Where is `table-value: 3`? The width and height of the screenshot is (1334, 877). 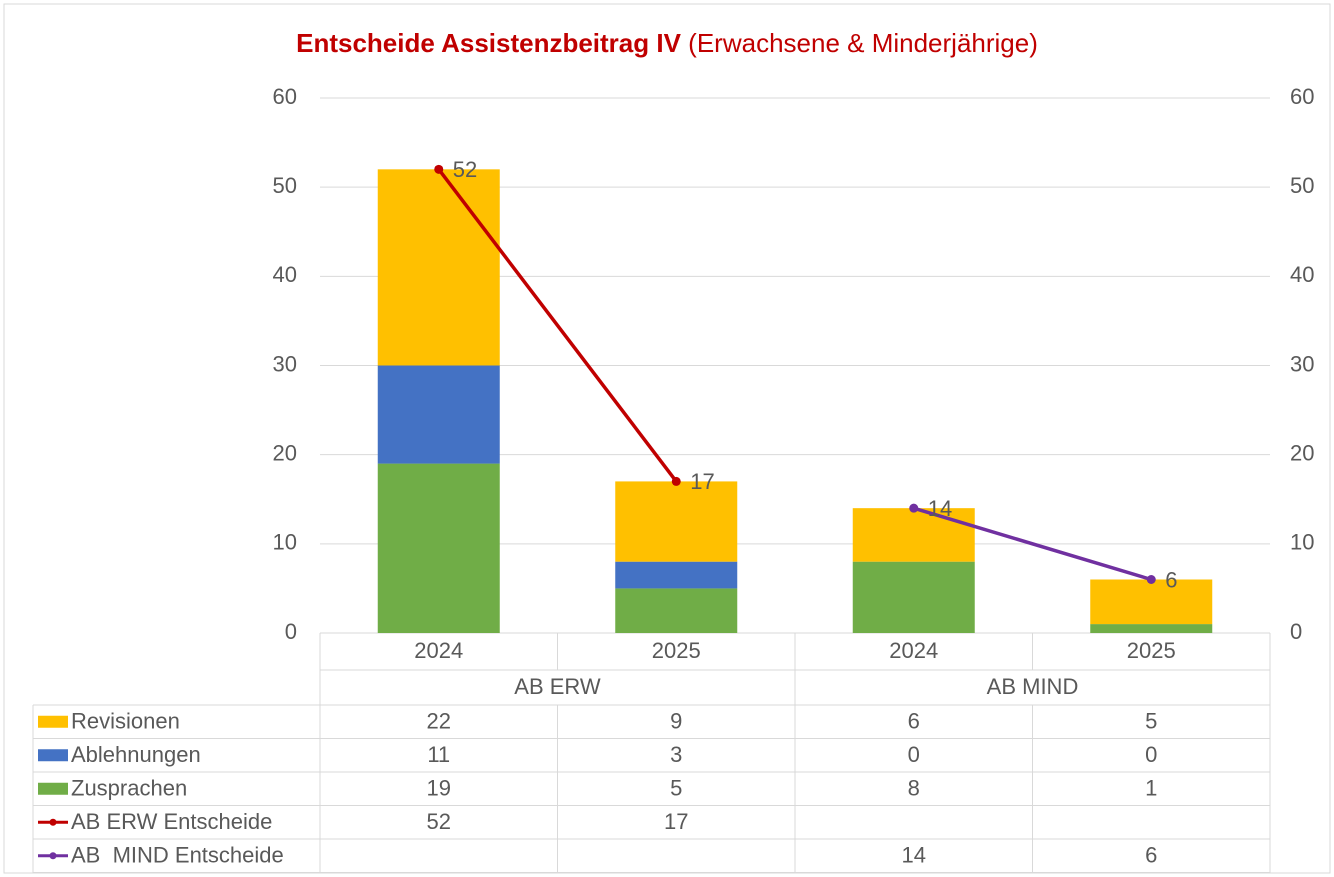 table-value: 3 is located at coordinates (676, 754).